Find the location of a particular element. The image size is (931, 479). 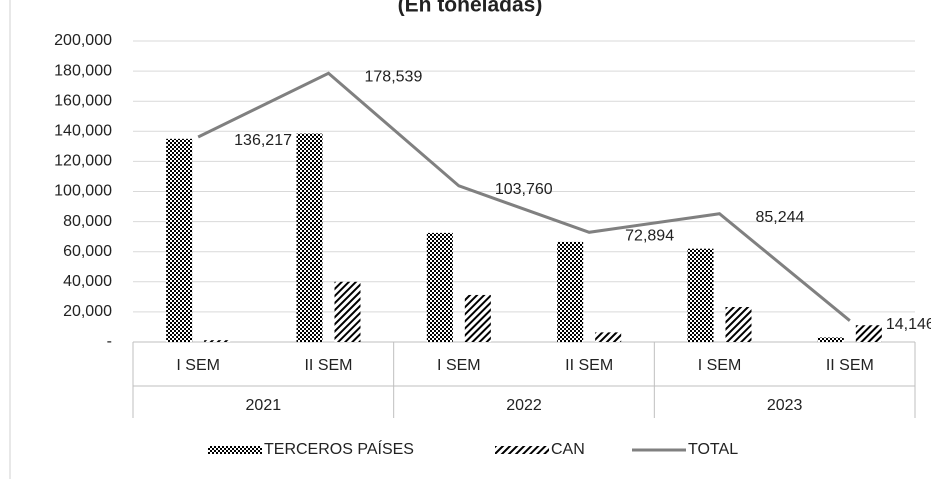

y-tick-label: 180,000 is located at coordinates (83, 70).